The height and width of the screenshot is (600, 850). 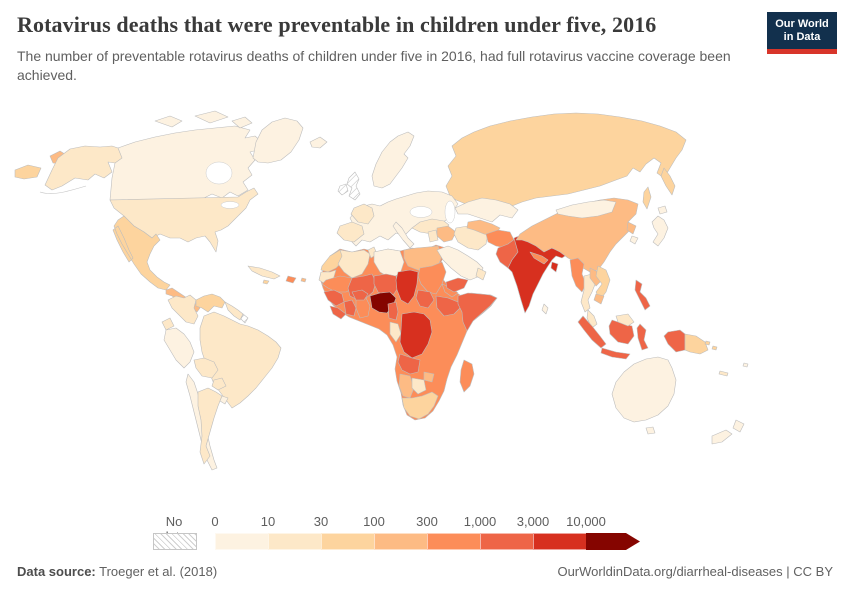 What do you see at coordinates (481, 274) in the screenshot?
I see `country-oman` at bounding box center [481, 274].